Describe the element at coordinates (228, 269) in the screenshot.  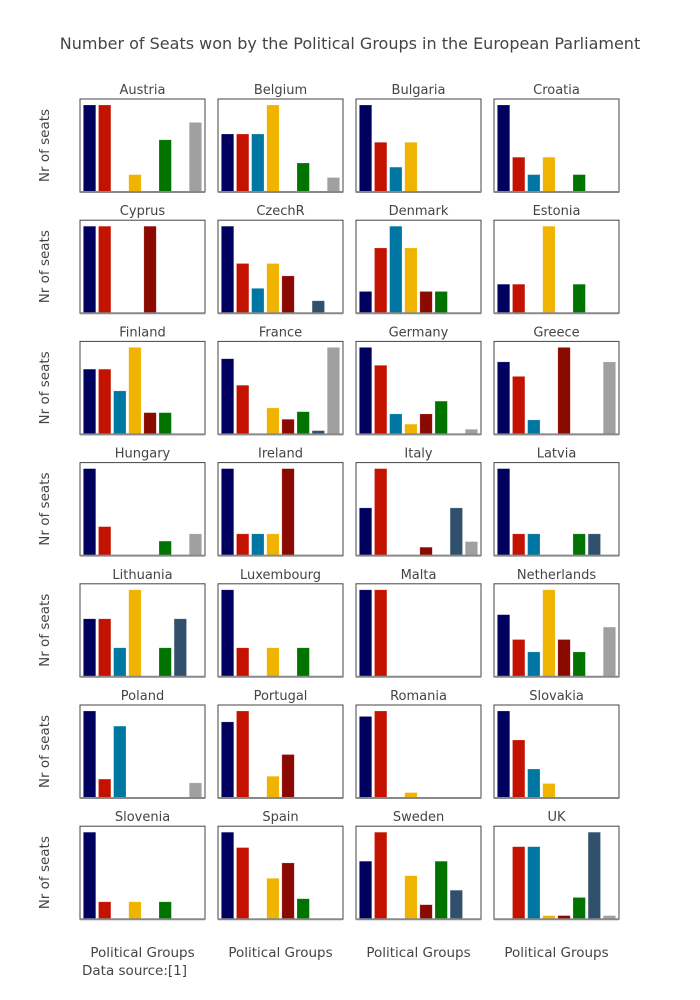
I see `bar-czechr-epp: EPP: 7` at that location.